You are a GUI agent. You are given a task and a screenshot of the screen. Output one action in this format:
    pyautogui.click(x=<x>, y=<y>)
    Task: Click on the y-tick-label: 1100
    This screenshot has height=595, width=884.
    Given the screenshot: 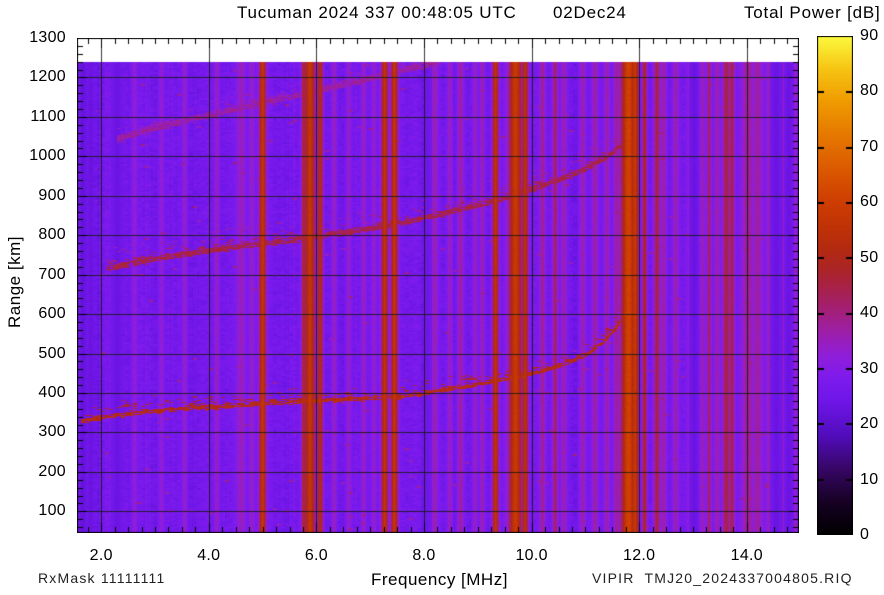 What is the action you would take?
    pyautogui.click(x=48, y=116)
    